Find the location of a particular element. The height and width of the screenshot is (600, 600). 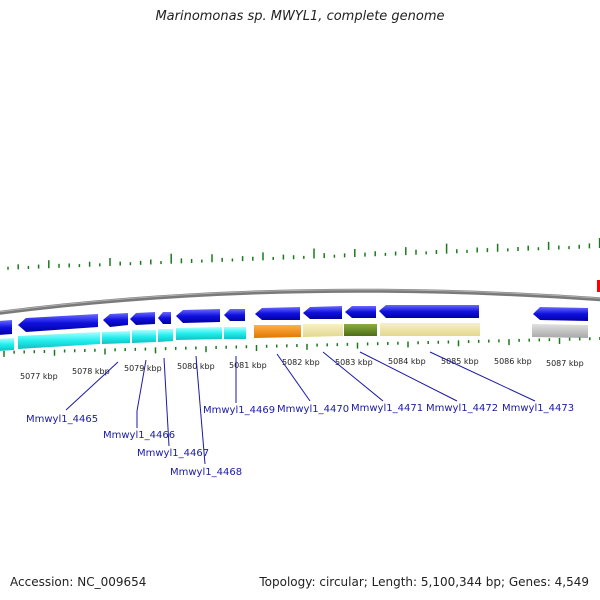

map-title: Marinomonas sp. MWYL1, complete genome is located at coordinates (300, 16).